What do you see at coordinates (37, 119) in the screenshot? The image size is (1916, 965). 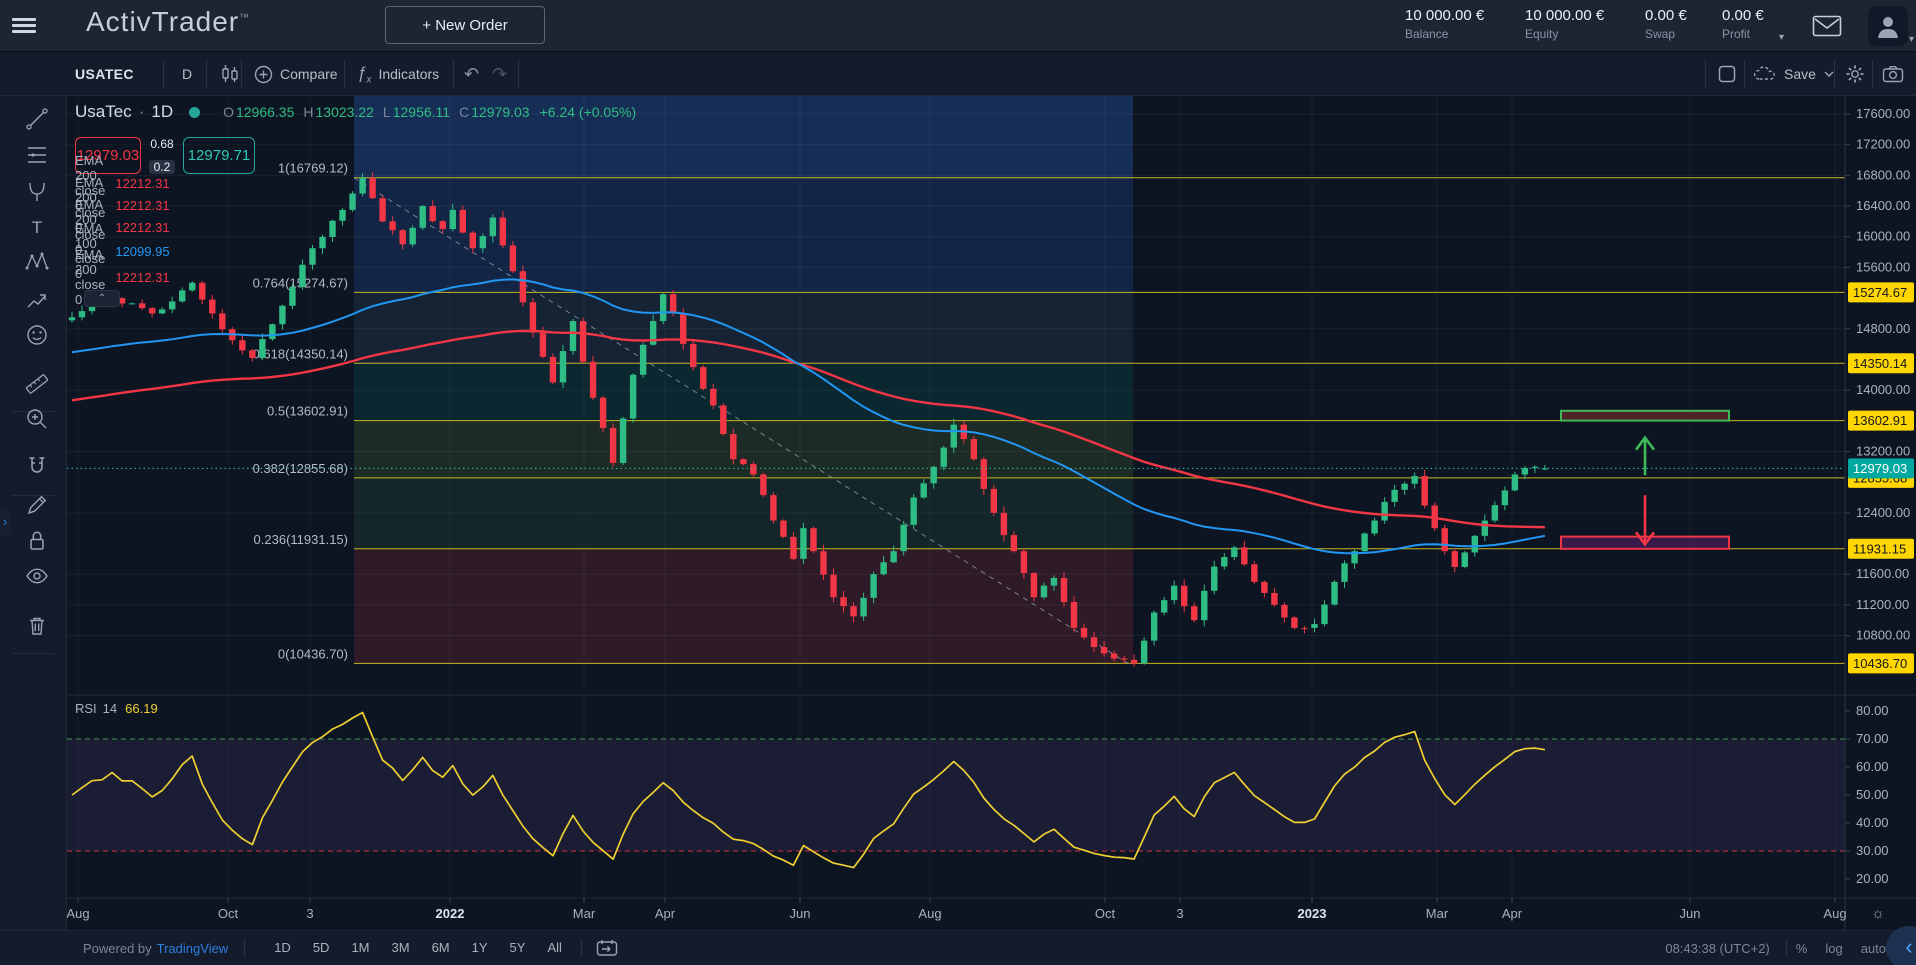 I see `trend-line-tool-icon` at bounding box center [37, 119].